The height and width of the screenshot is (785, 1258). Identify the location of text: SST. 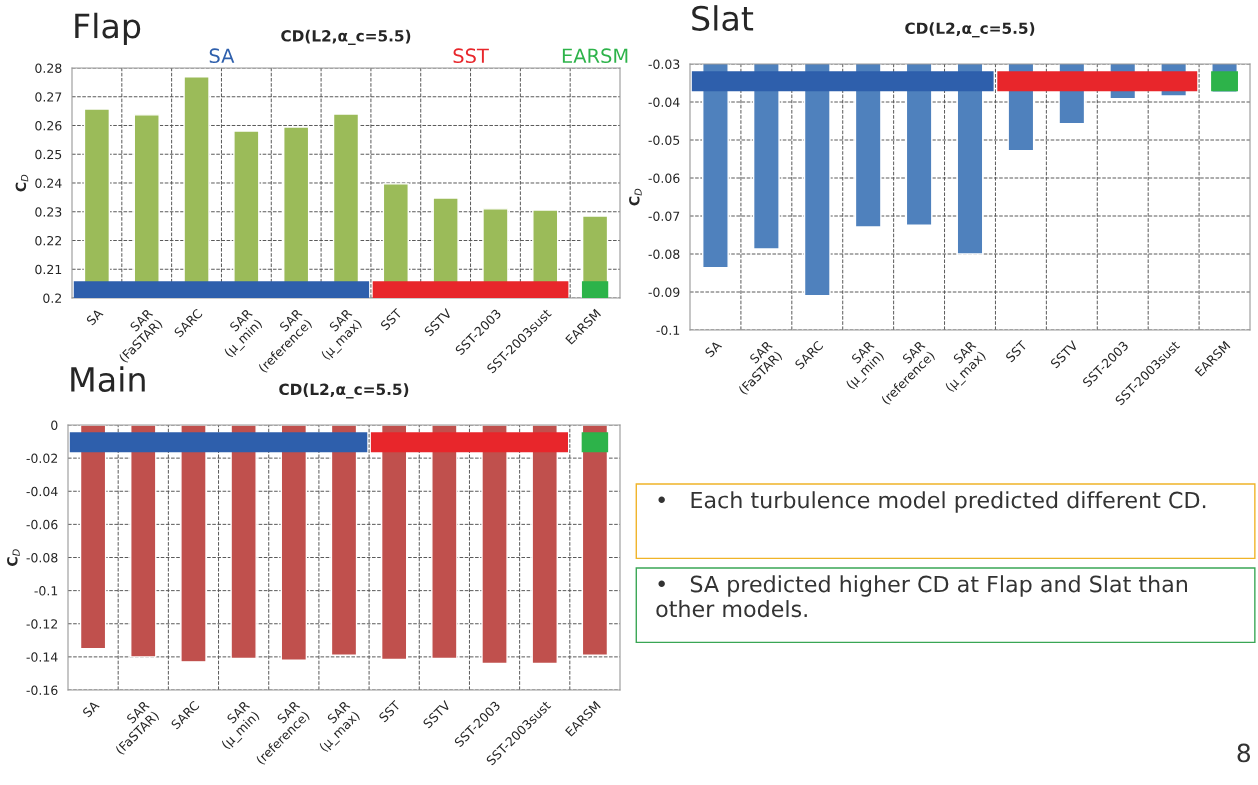
(471, 56).